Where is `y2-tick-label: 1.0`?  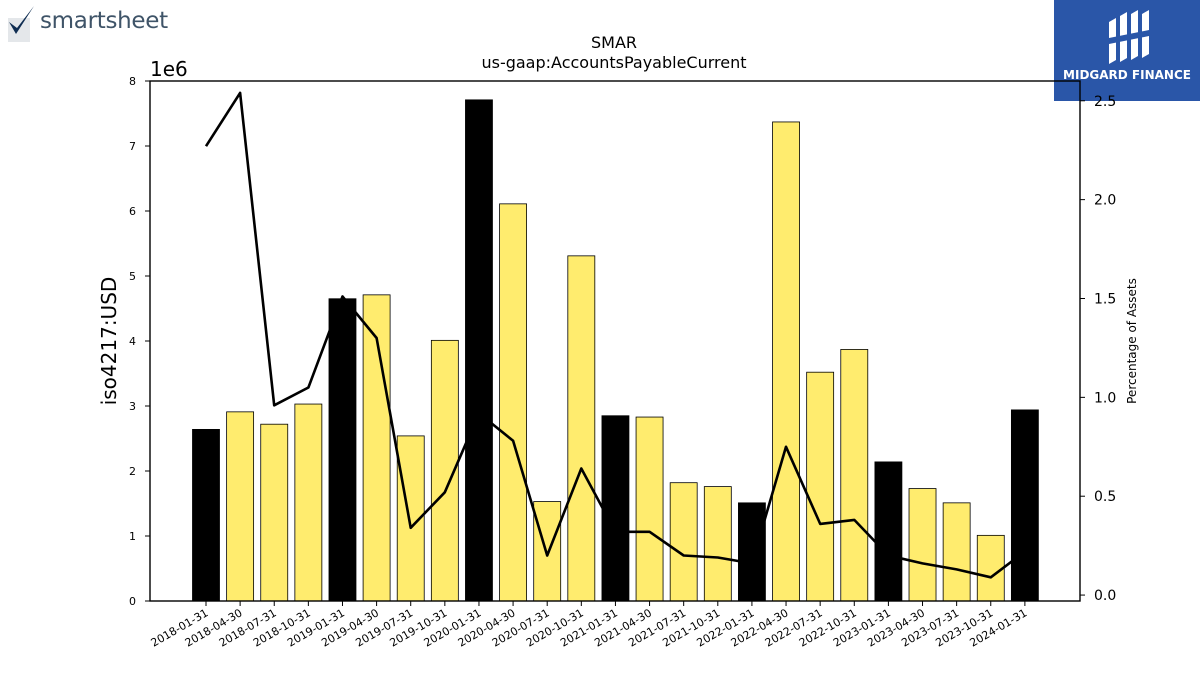
y2-tick-label: 1.0 is located at coordinates (1105, 398).